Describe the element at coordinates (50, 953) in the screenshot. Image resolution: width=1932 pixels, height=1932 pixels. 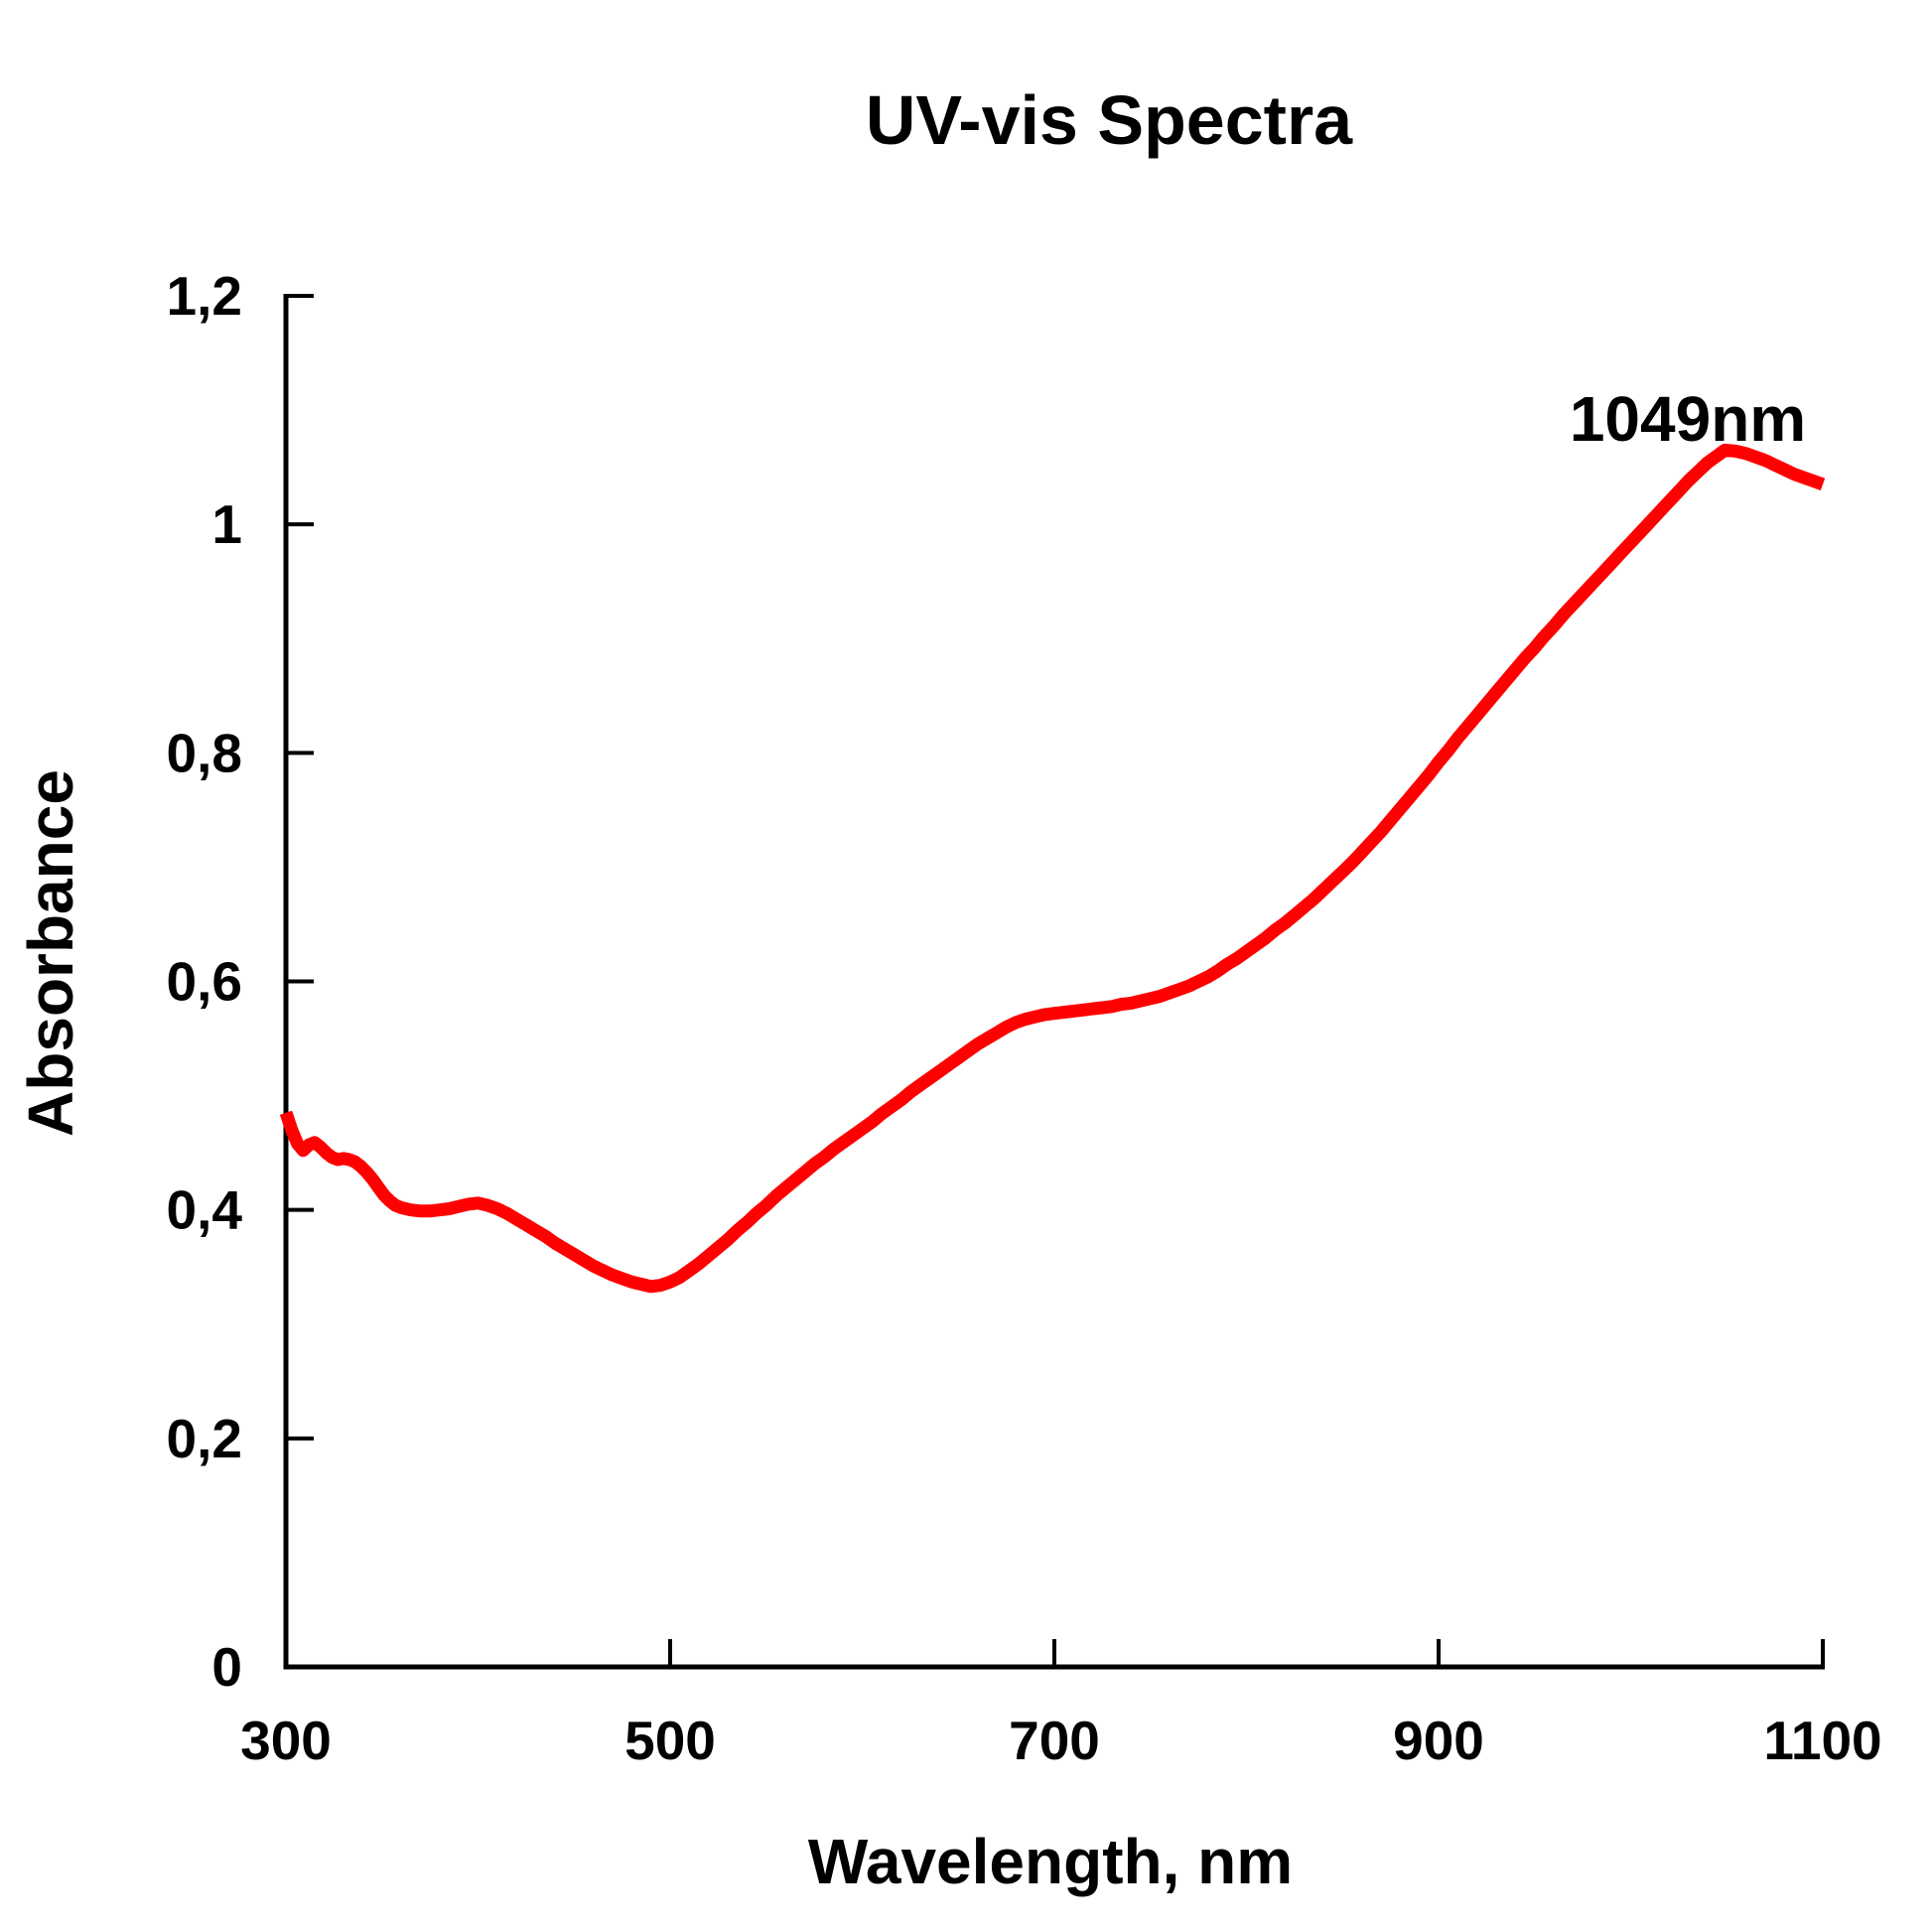
I see `y-axis-title: Absorbance` at that location.